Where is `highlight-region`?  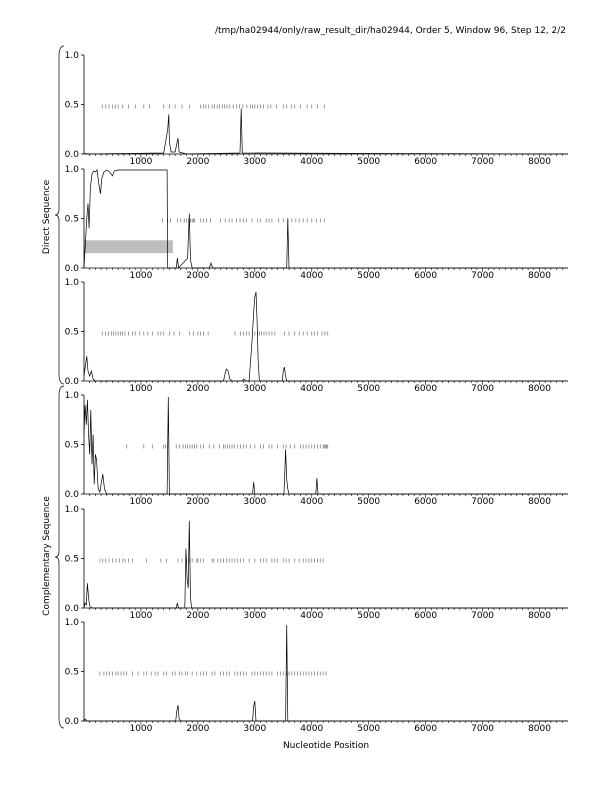
highlight-region is located at coordinates (128, 247).